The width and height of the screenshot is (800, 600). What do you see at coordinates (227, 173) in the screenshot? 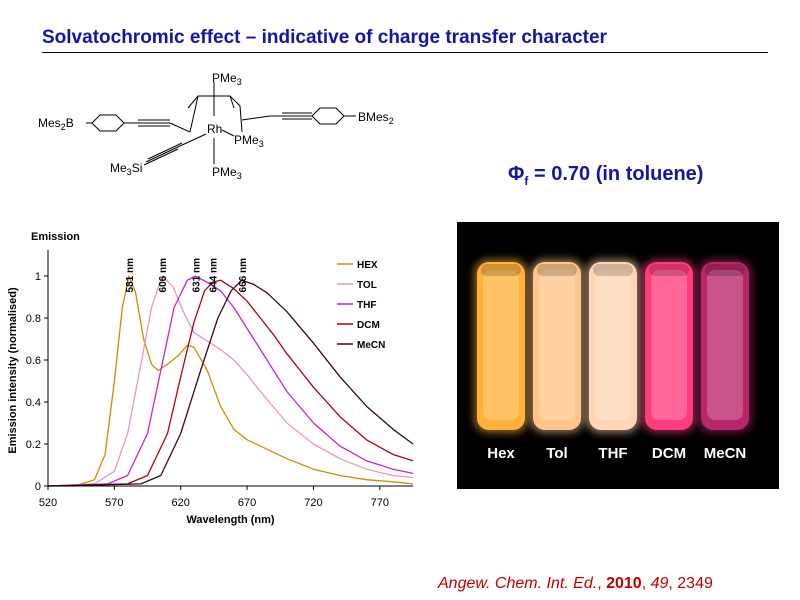
I see `pme3-bottom-label: PMe3` at bounding box center [227, 173].